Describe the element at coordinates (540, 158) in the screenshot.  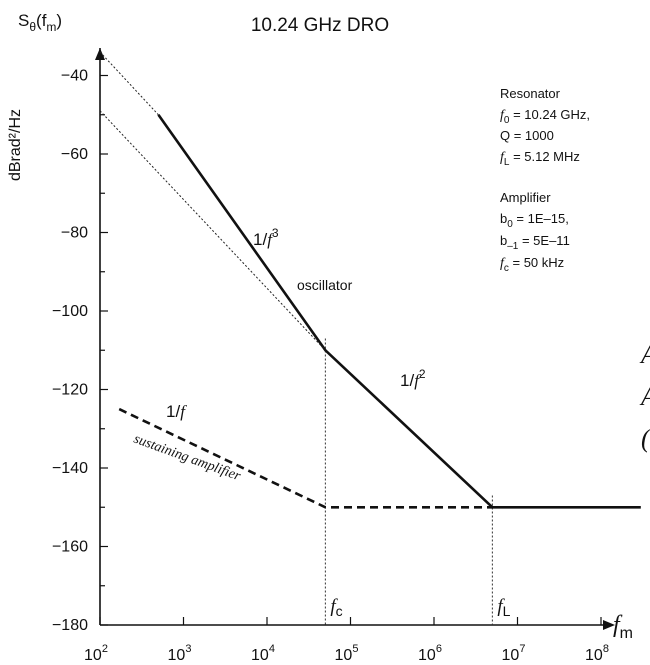
I see `legend-fl: fL = 5.12 MHz` at that location.